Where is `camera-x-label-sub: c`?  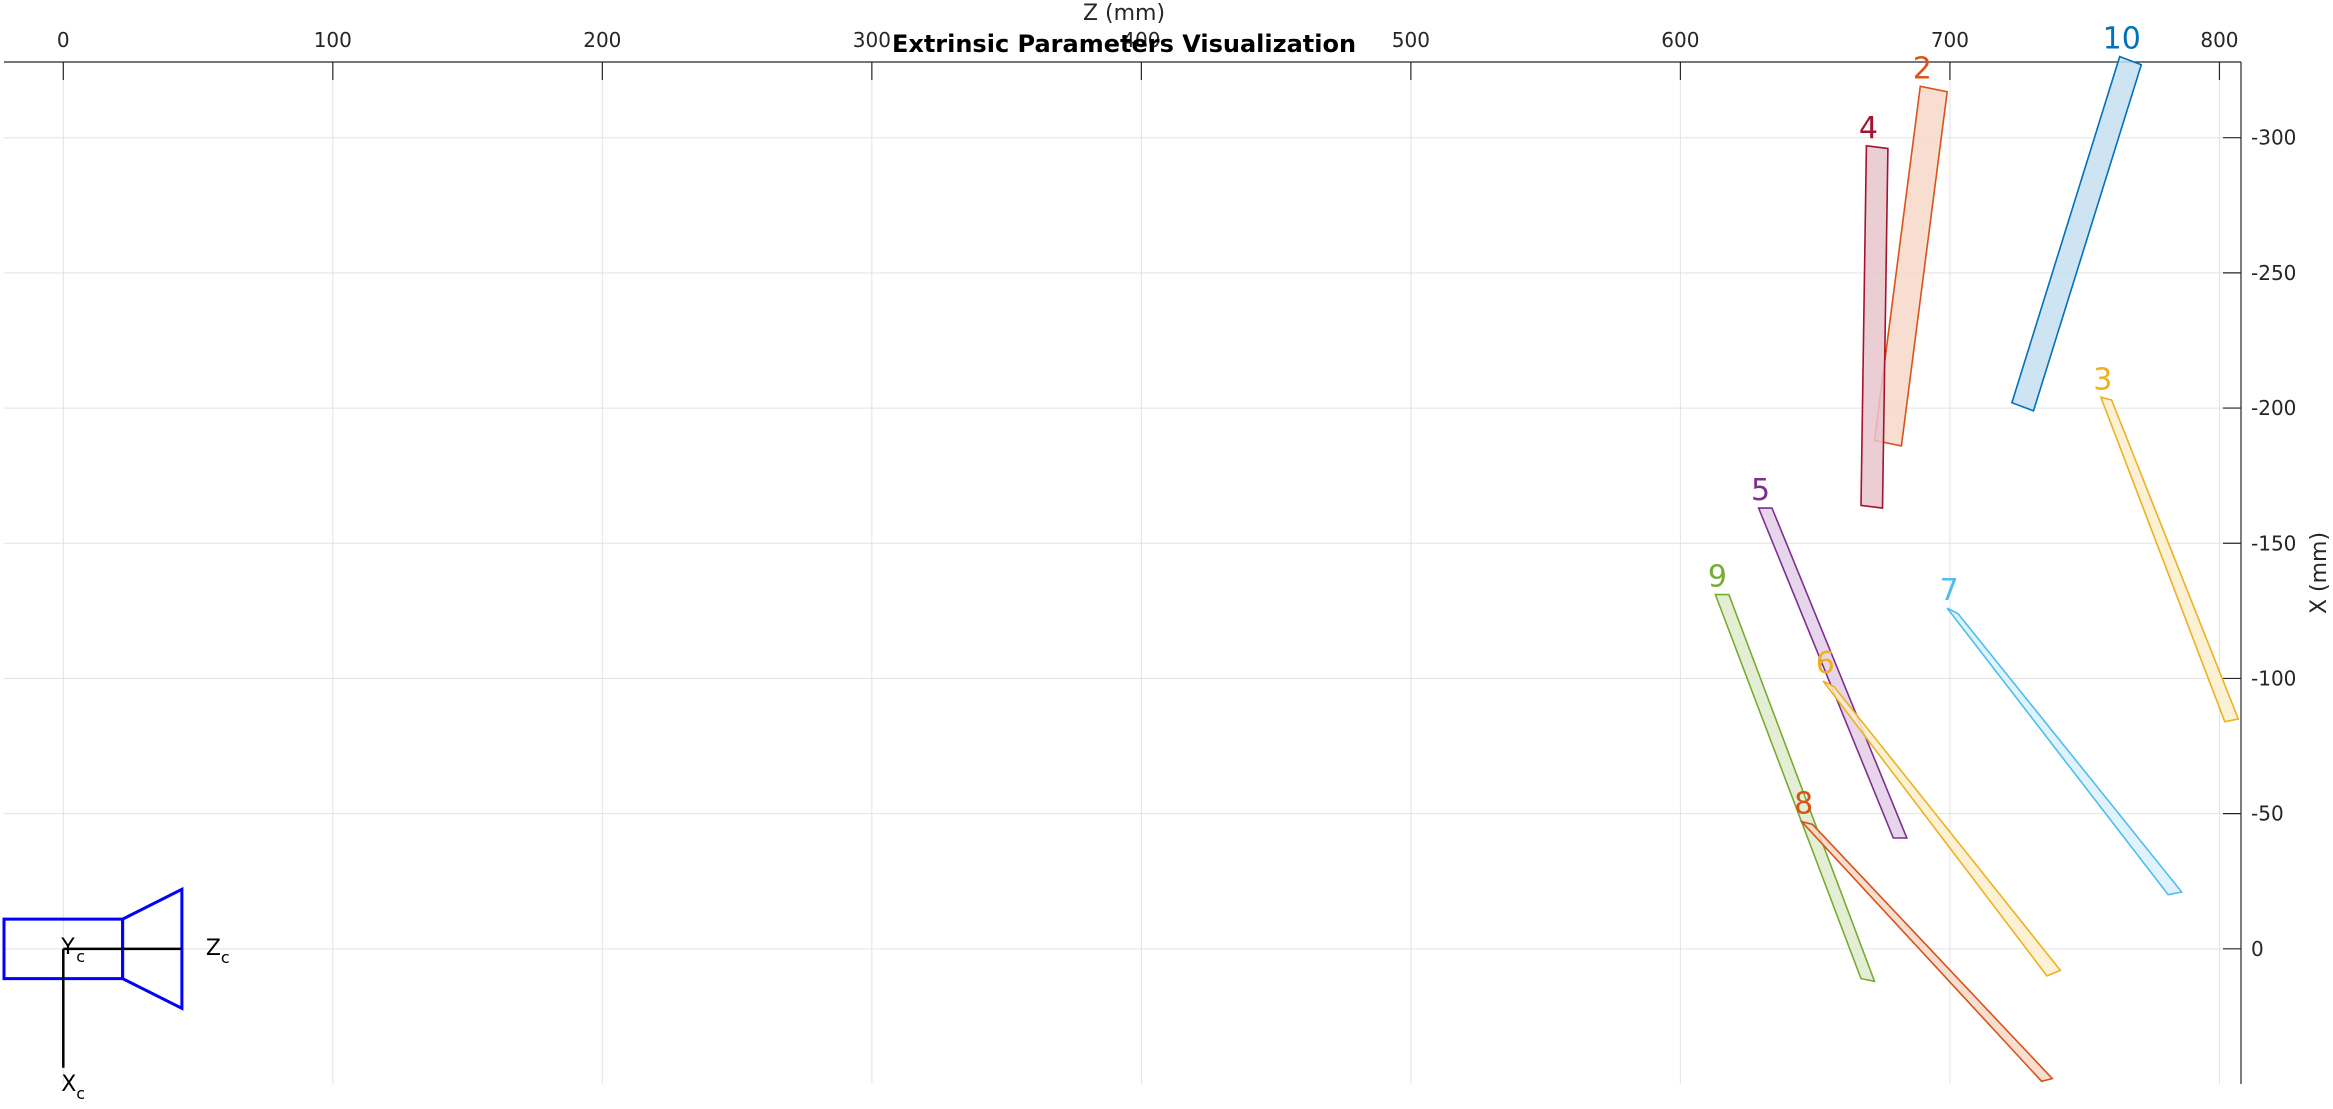 camera-x-label-sub: c is located at coordinates (80, 1093).